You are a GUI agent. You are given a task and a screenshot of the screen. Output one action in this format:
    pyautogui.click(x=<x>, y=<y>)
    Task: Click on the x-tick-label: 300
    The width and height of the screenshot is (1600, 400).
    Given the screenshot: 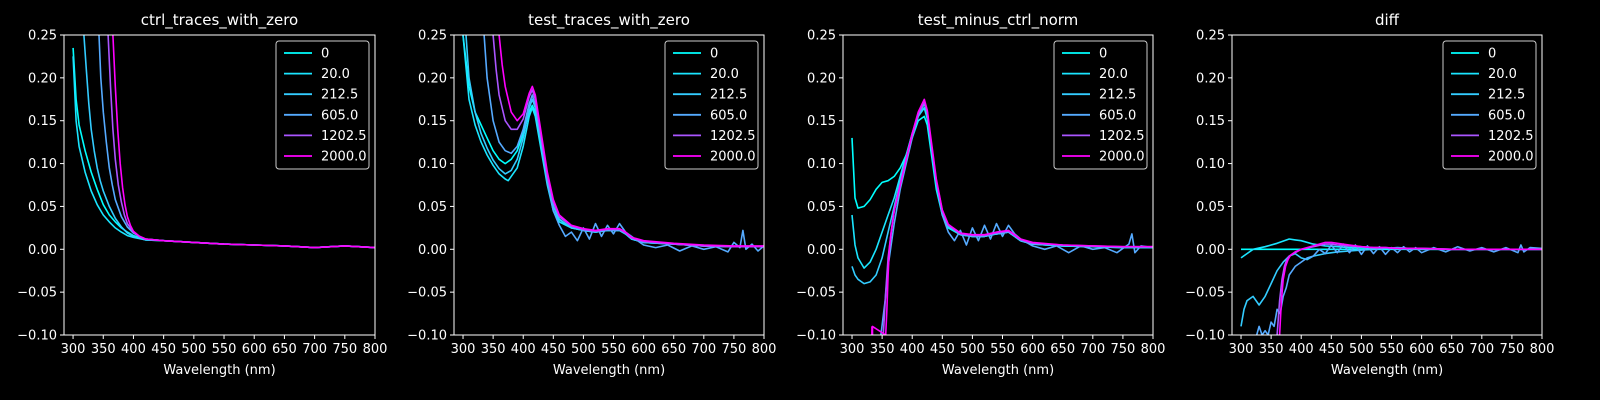 What is the action you would take?
    pyautogui.click(x=73, y=349)
    